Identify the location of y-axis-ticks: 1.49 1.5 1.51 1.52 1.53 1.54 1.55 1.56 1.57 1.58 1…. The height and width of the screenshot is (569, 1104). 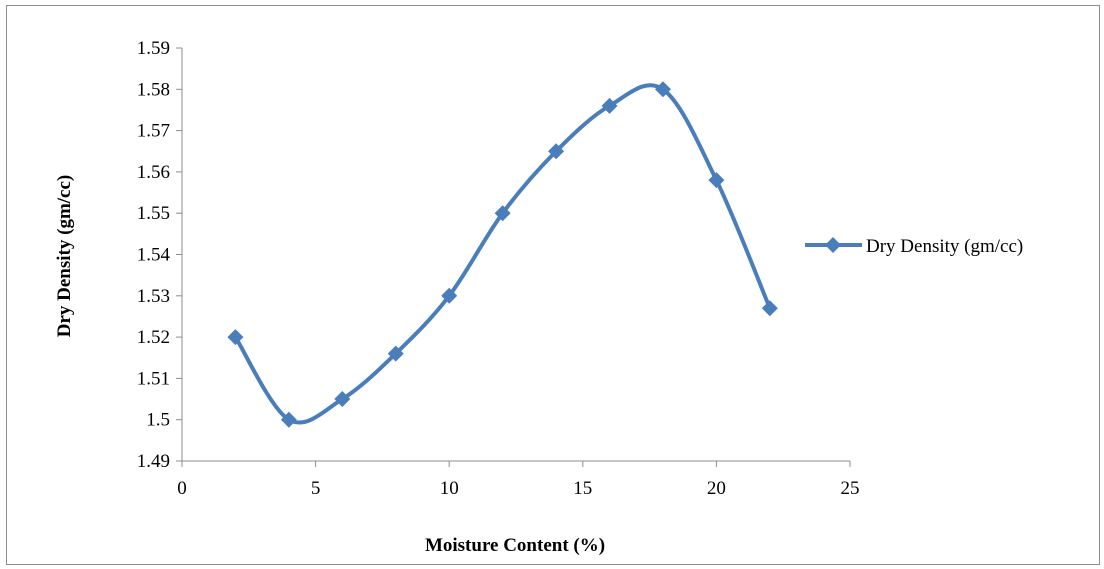
(159, 255).